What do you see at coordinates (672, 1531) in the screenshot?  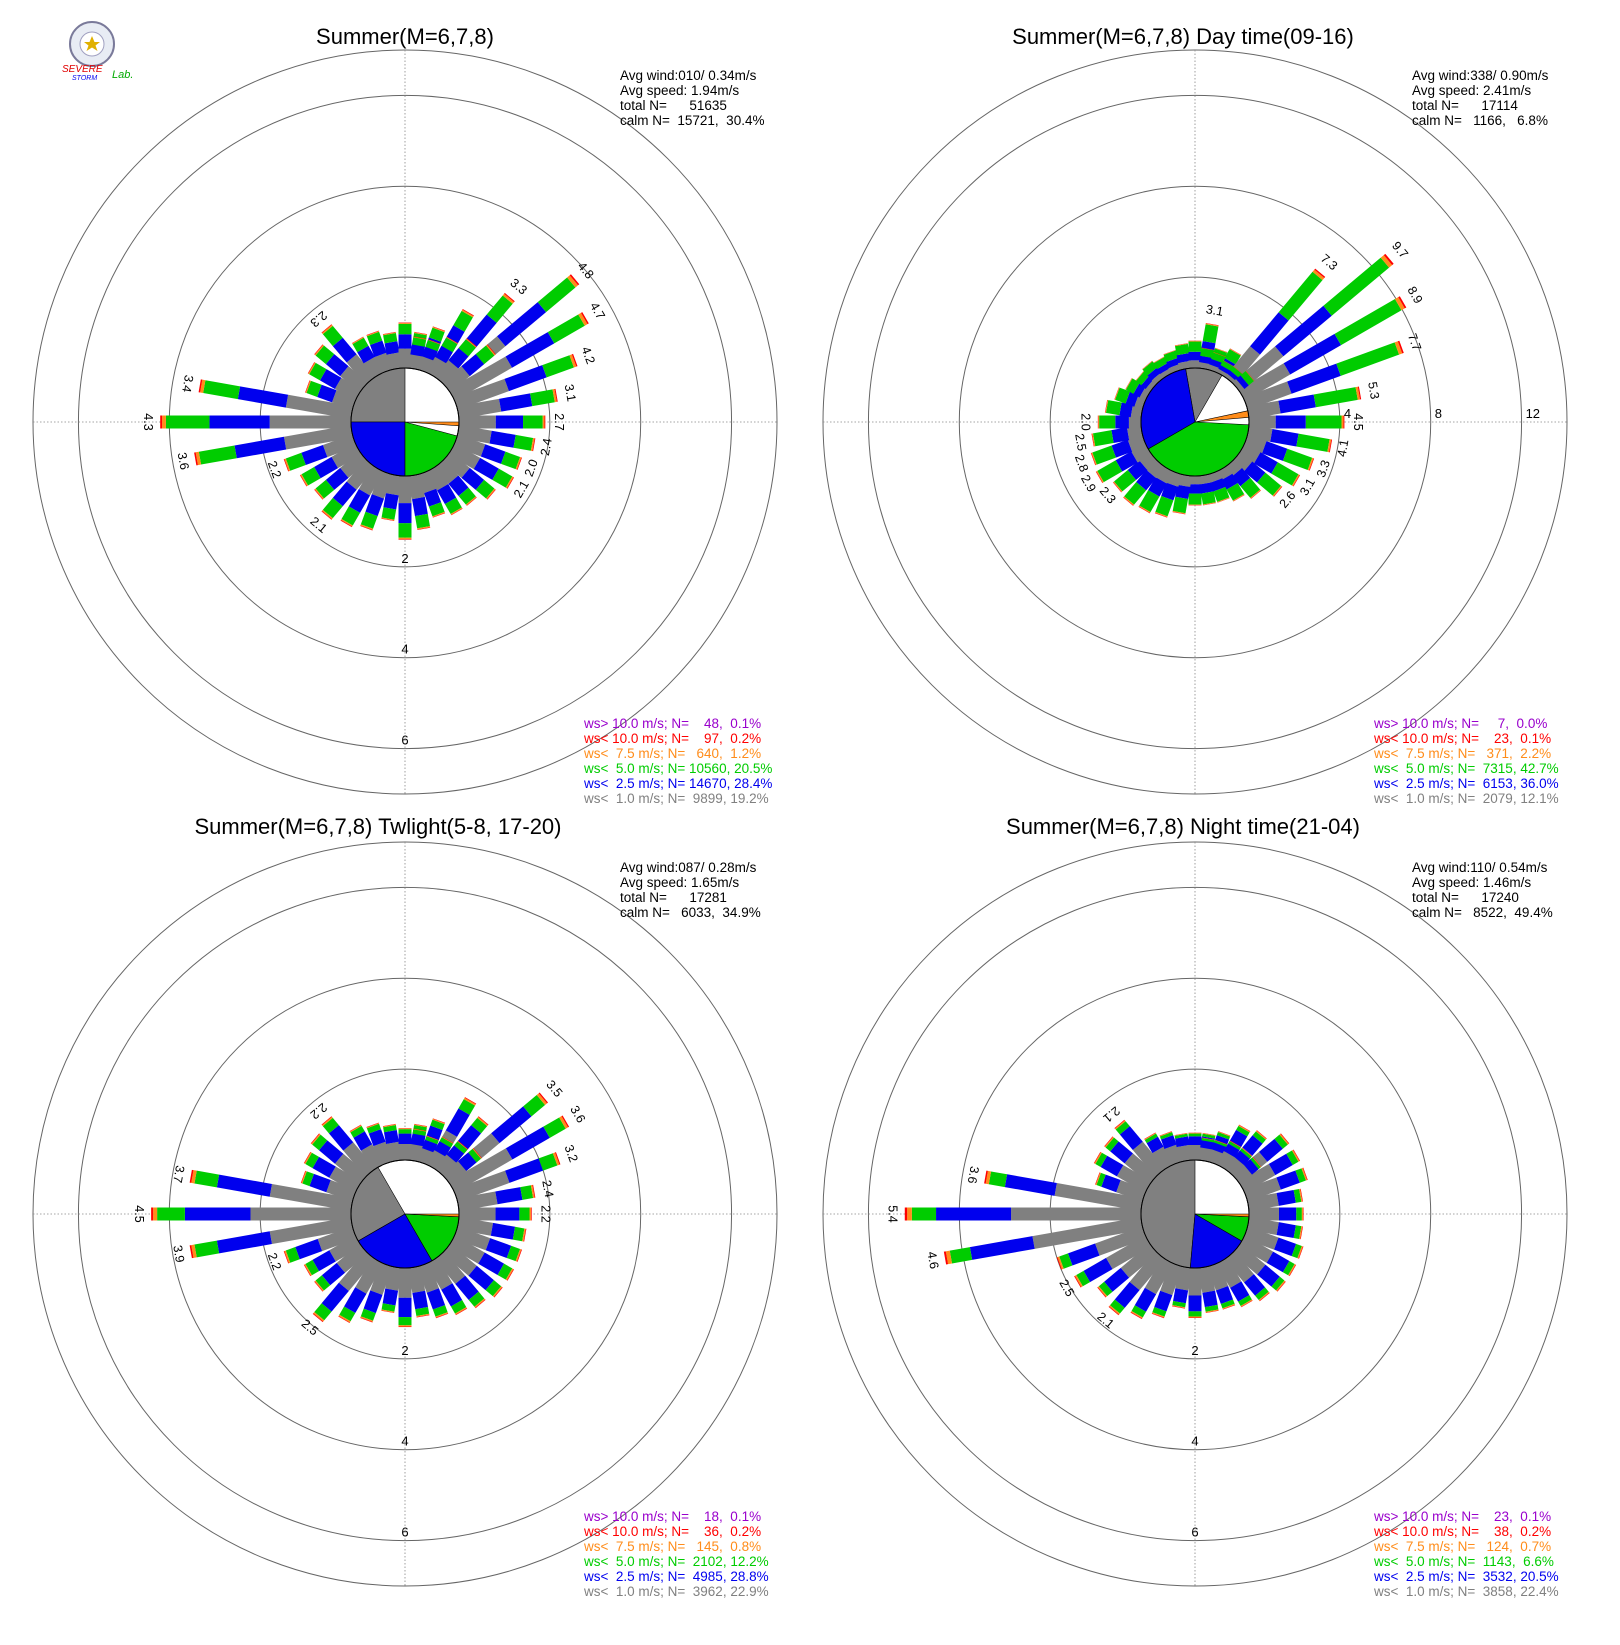 I see `legend-entry: ws< 10.0 m/s; N= 36, 0.2%` at bounding box center [672, 1531].